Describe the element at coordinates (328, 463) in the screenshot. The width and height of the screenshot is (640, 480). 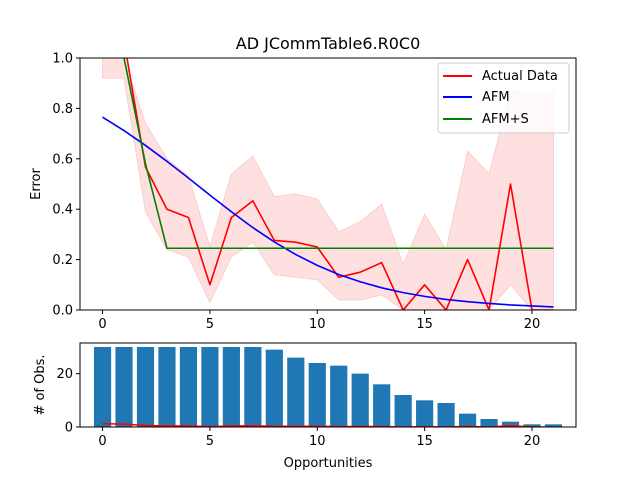
I see `bottom-x-axis-label: Opportunities` at that location.